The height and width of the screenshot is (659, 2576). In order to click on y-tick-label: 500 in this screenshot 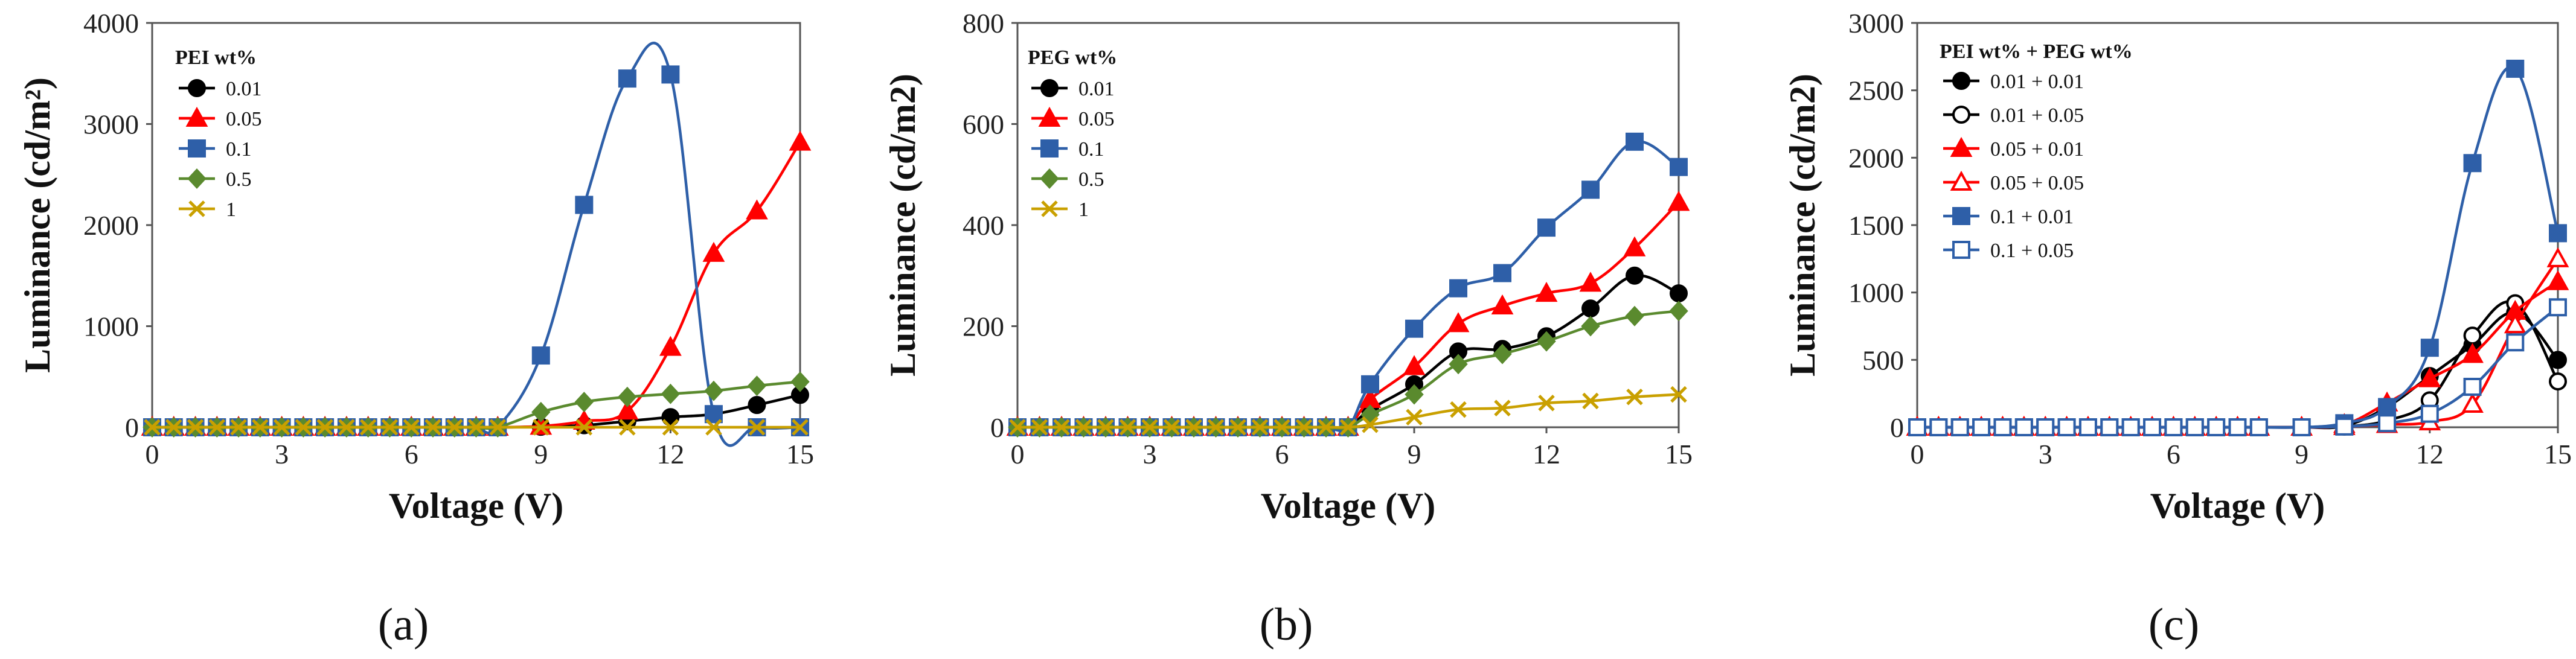, I will do `click(1883, 360)`.